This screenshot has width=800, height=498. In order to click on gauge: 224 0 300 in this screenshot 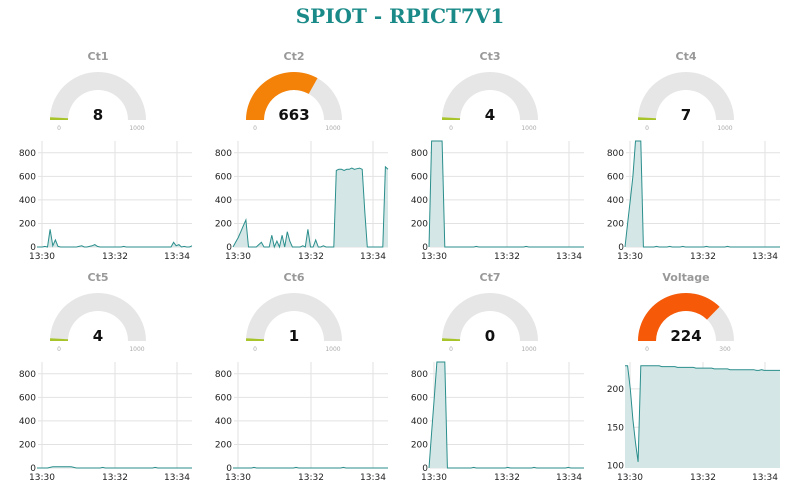, I will do `click(686, 323)`.